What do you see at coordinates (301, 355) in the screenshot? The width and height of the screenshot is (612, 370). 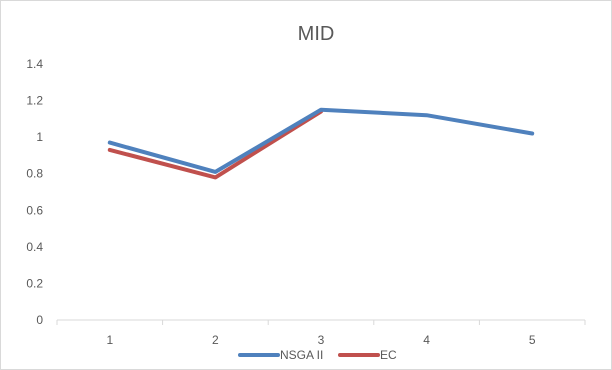 I see `legend-label: NSGA II` at bounding box center [301, 355].